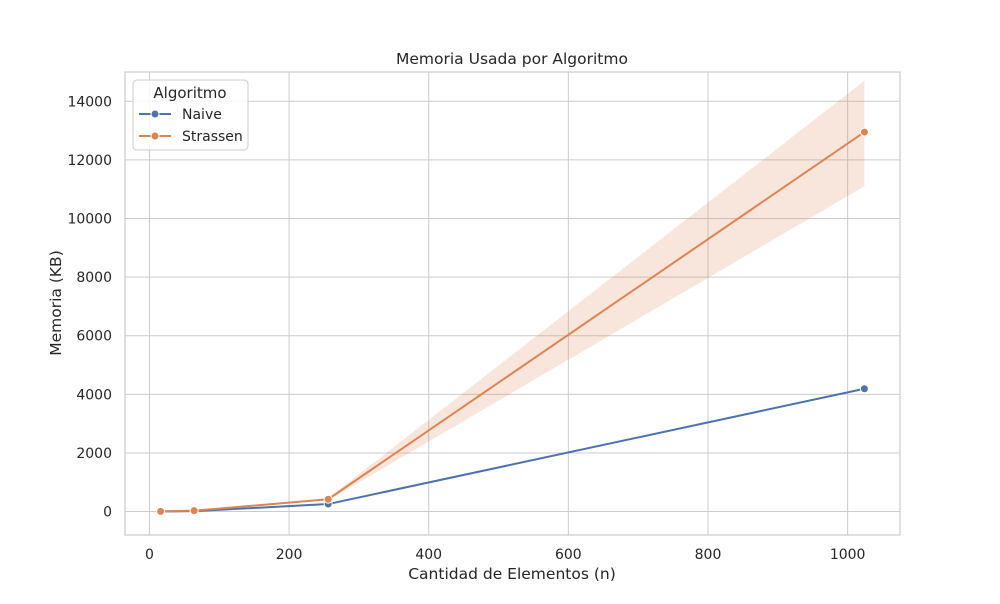 The height and width of the screenshot is (604, 1000). I want to click on chart-title: Memoria Usada por Algoritmo, so click(512, 59).